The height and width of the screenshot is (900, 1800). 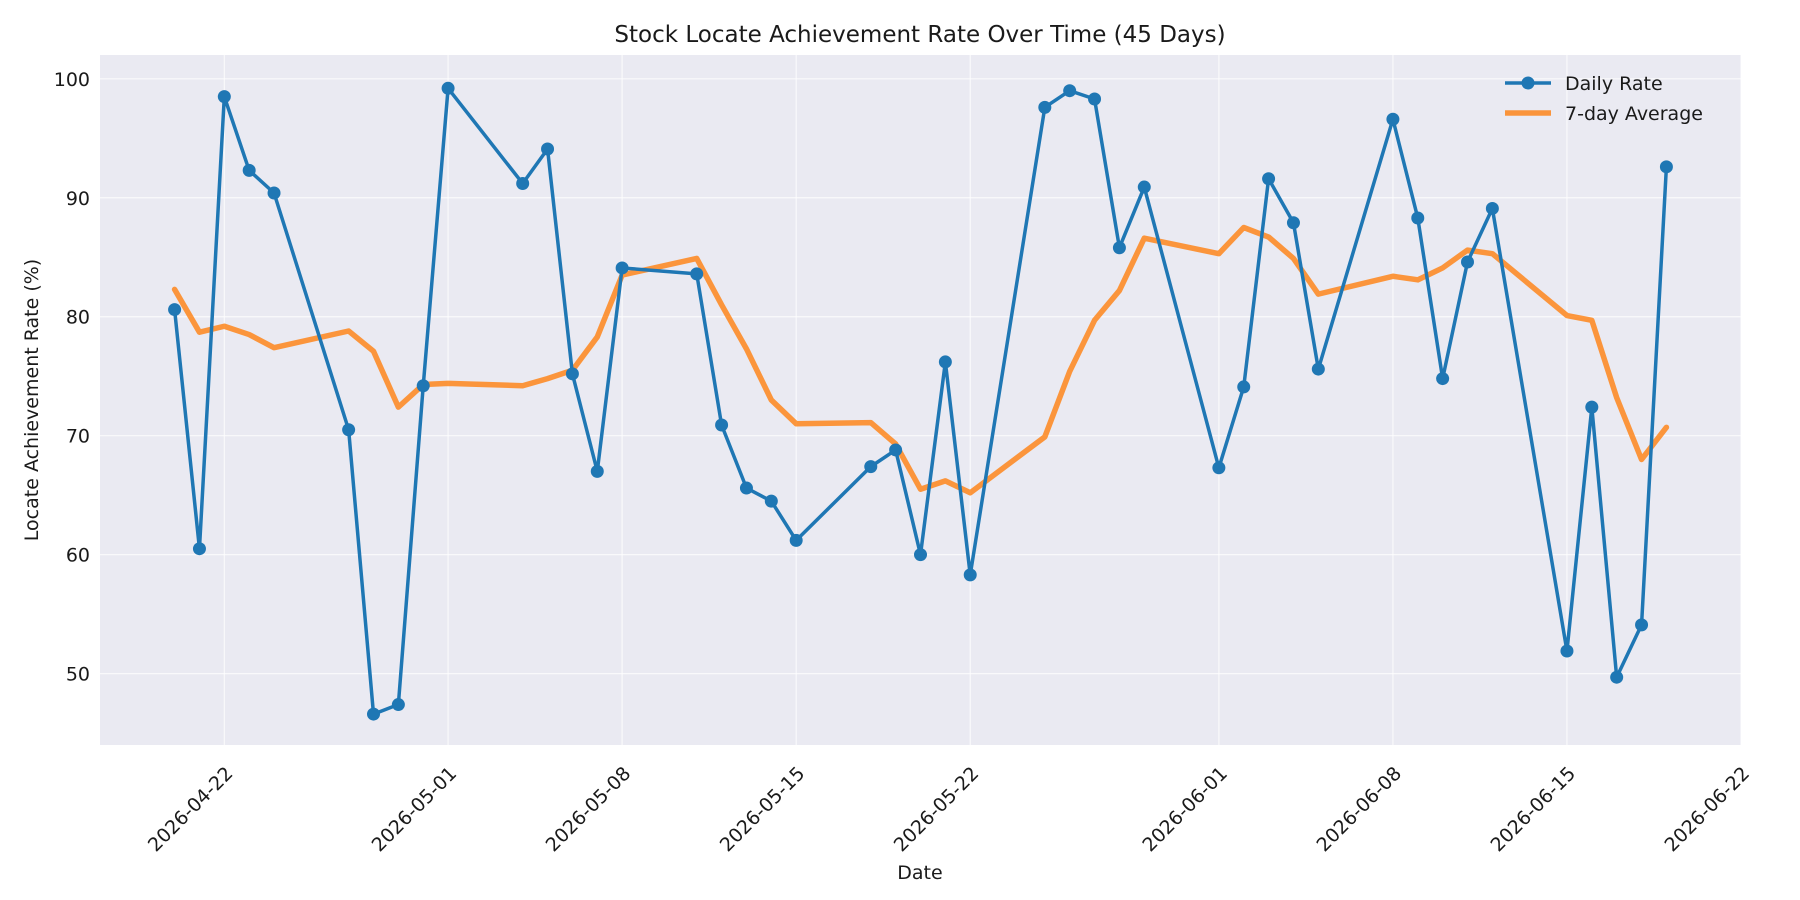 I want to click on y-tick-label: 90, so click(x=78, y=199).